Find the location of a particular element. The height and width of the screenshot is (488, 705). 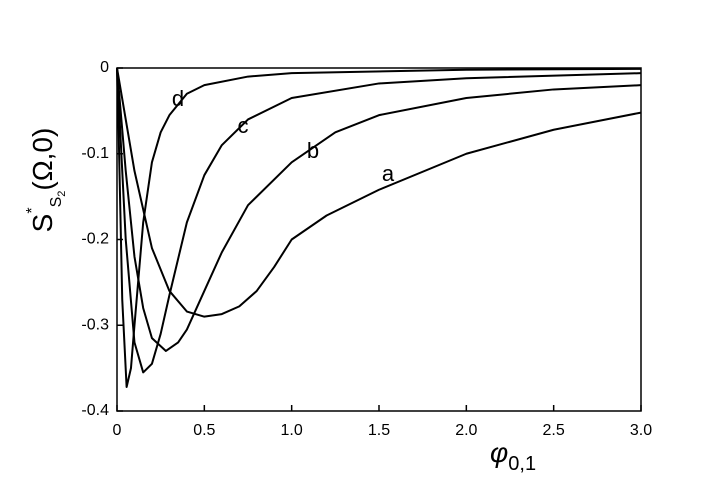

x-label-sub: 0,1 is located at coordinates (522, 464).